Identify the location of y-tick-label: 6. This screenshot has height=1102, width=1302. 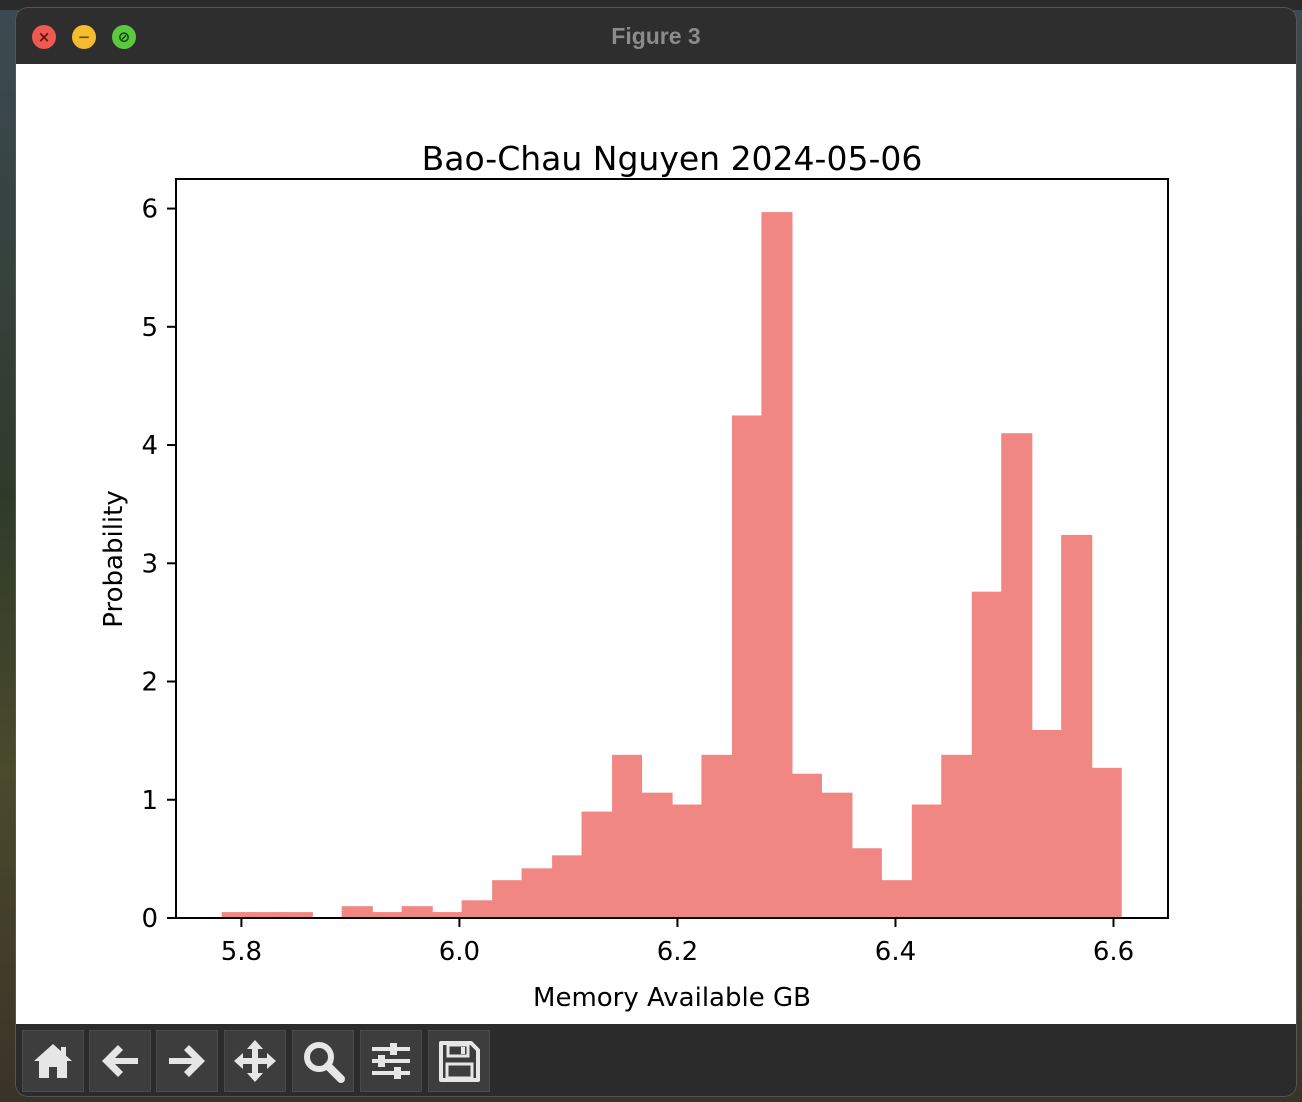
(149, 210).